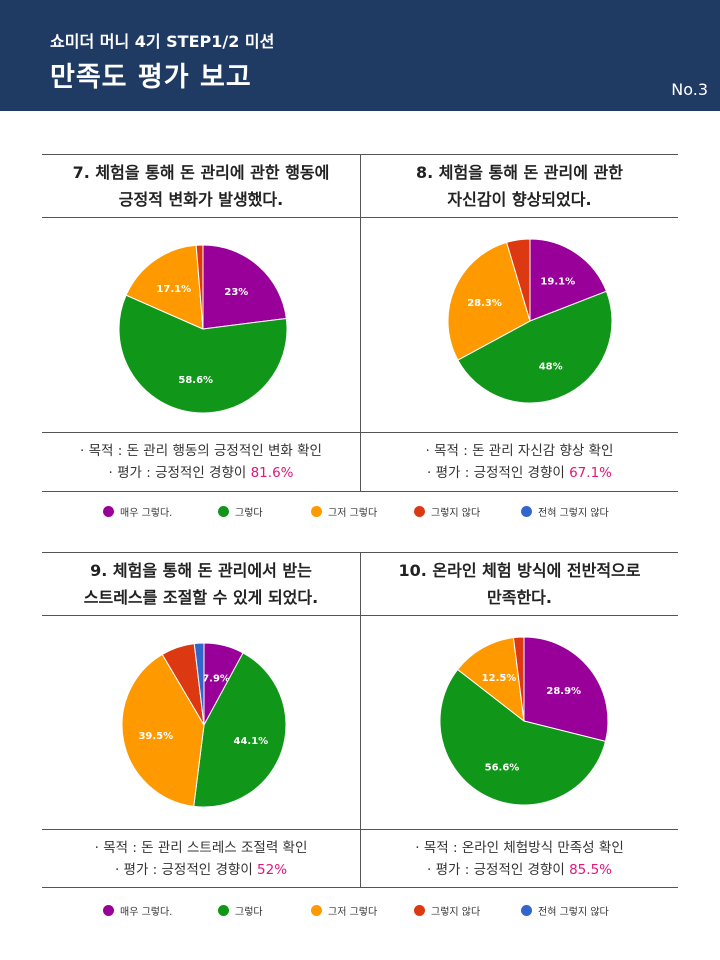  I want to click on question-10-evaluation: · 평가 : 긍정적인 경향이 85.5%, so click(519, 870).